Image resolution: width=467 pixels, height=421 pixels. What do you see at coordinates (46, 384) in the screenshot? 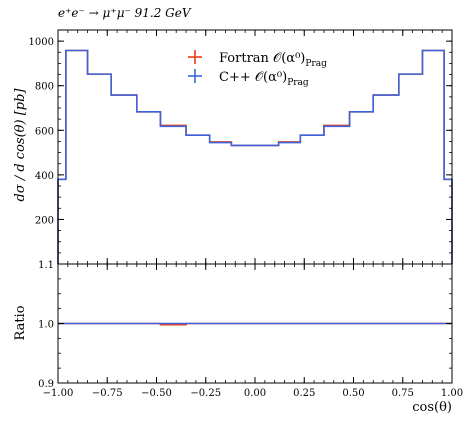
I see `ratio-ytick-label: 0.9` at bounding box center [46, 384].